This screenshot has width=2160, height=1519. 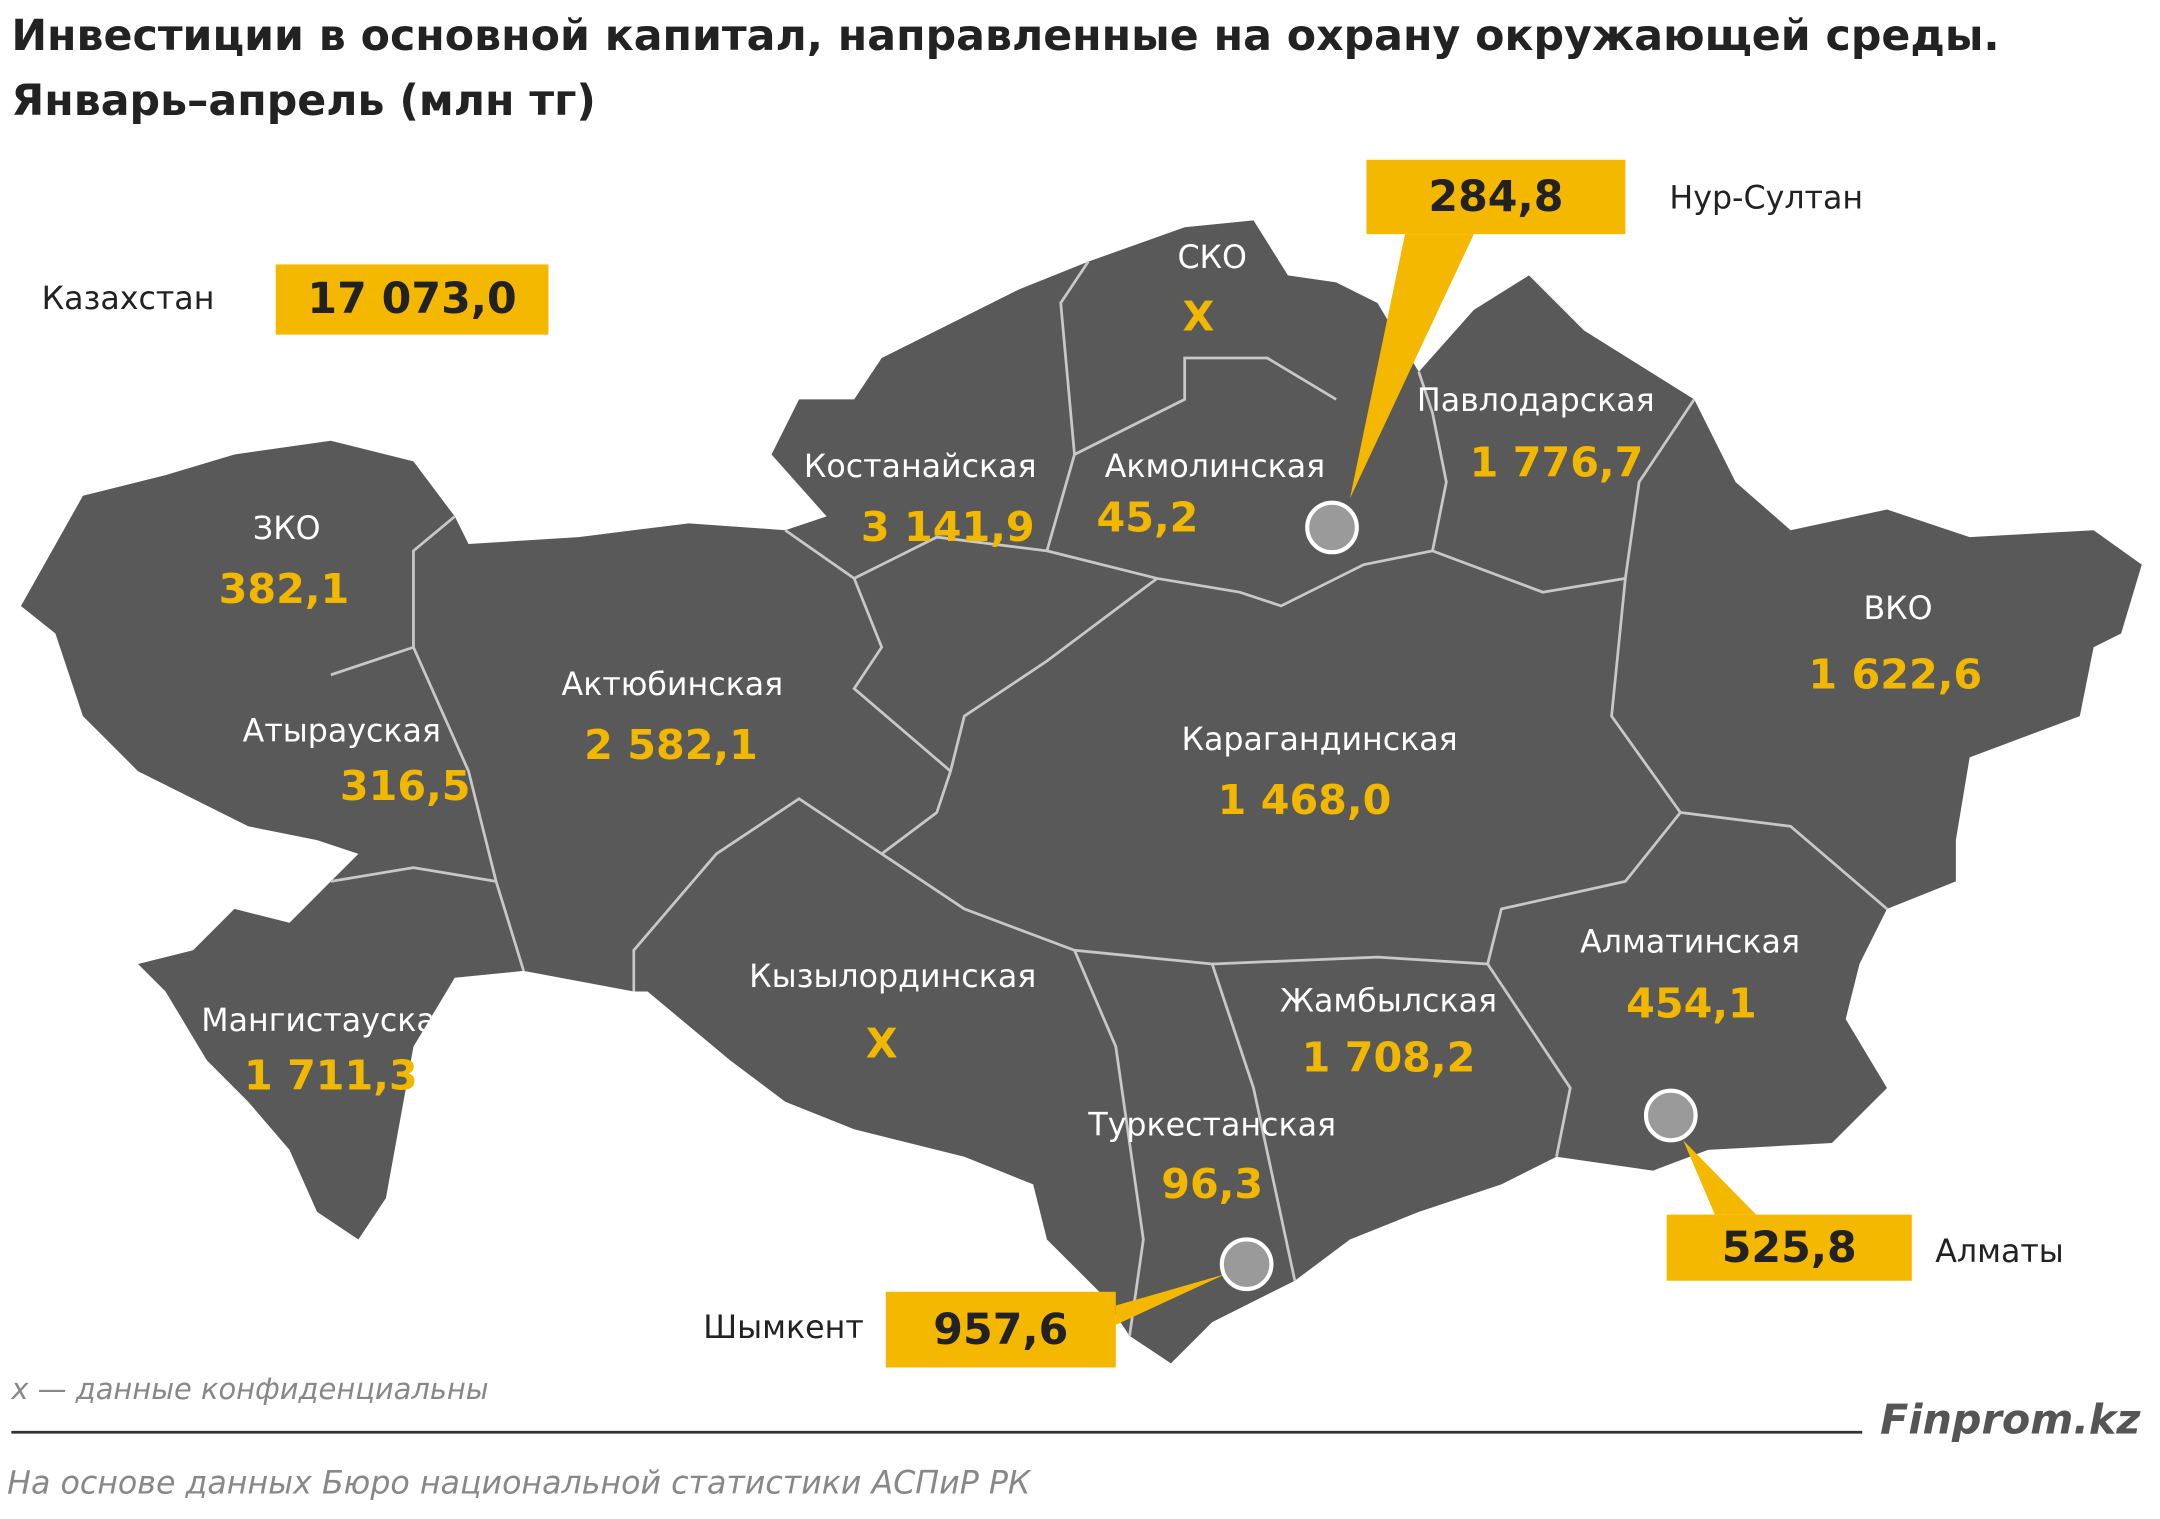 What do you see at coordinates (1895, 675) in the screenshot?
I see `region-value: 1 622,6` at bounding box center [1895, 675].